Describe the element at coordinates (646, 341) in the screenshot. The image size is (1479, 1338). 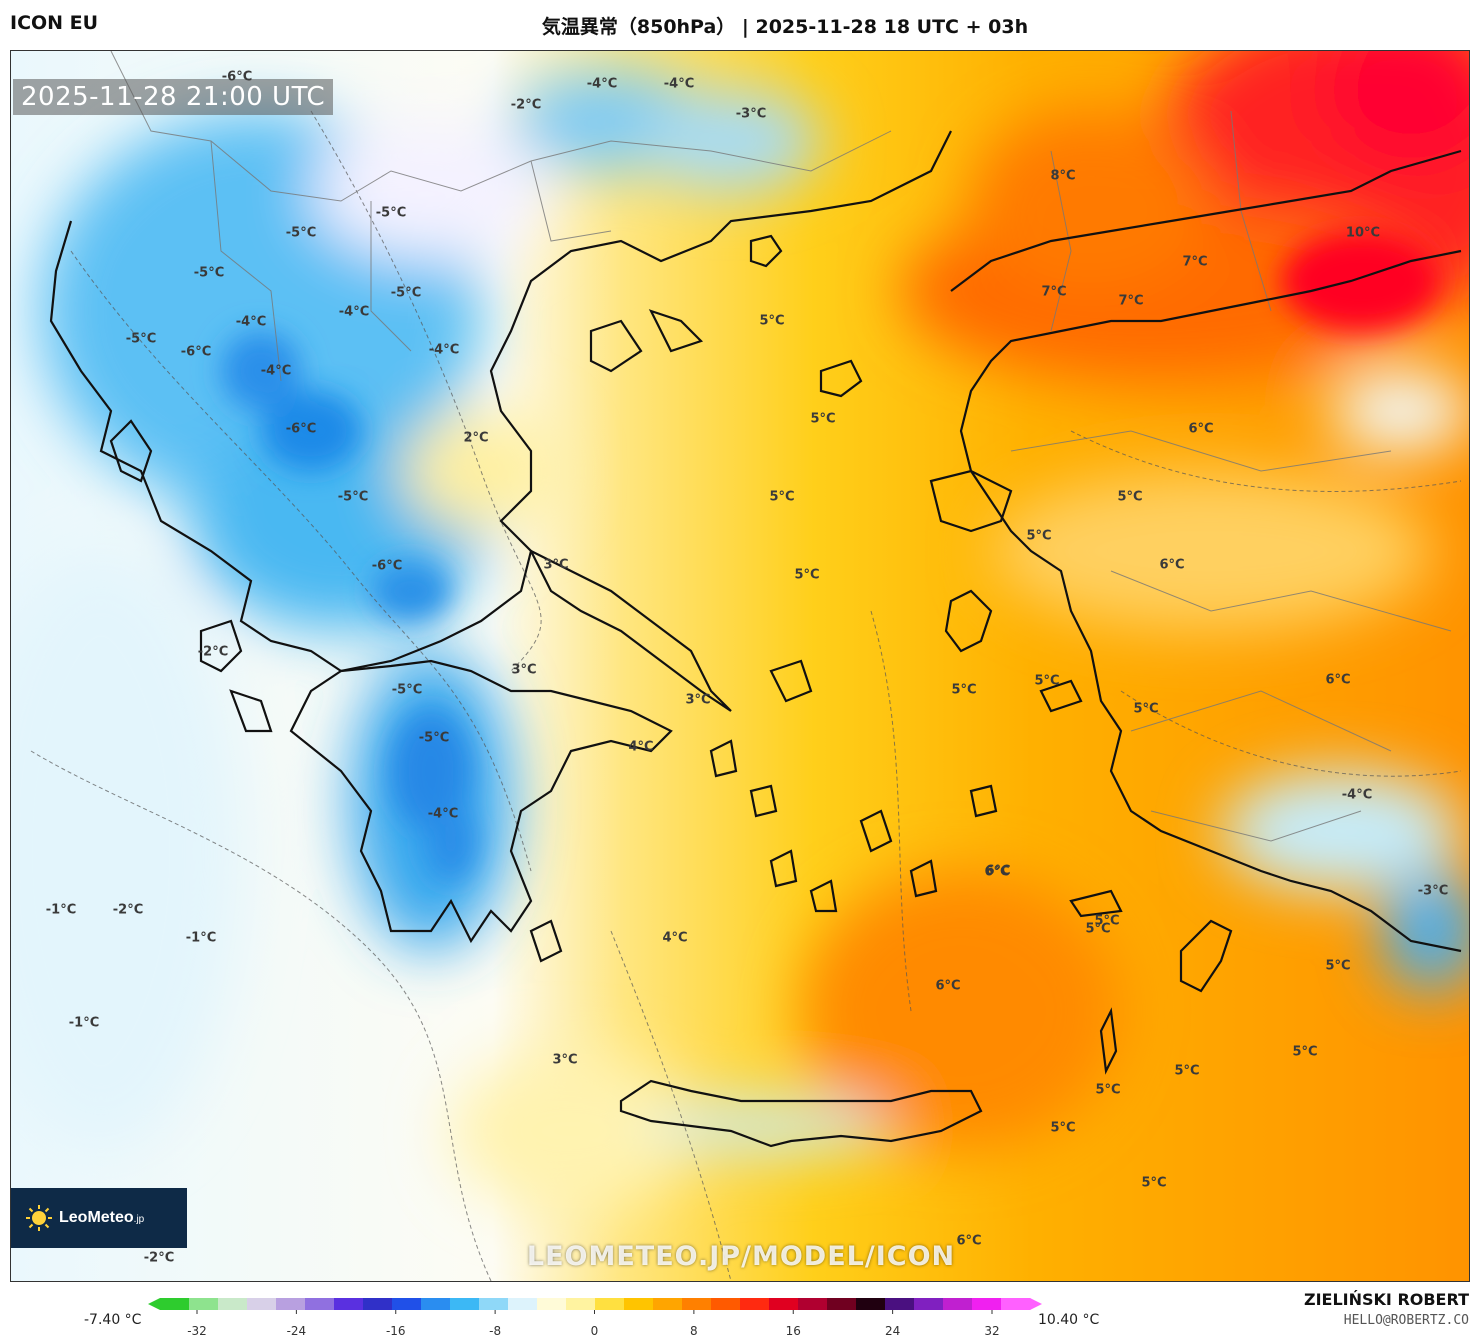
I see `chalkidiki-coast` at that location.